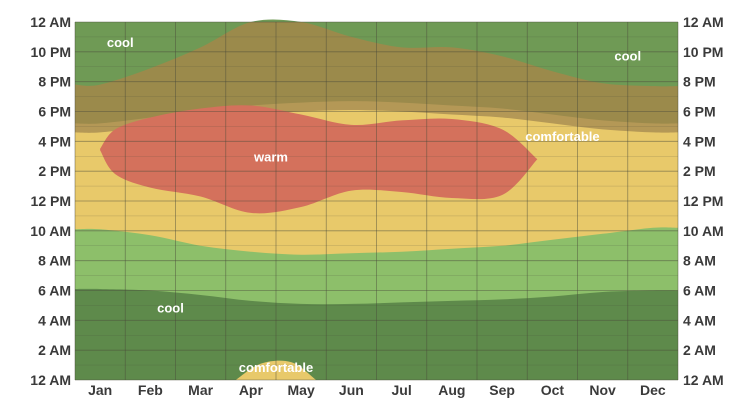 The image size is (753, 407). Describe the element at coordinates (699, 112) in the screenshot. I see `y-tick-label-right: 6 PM` at that location.